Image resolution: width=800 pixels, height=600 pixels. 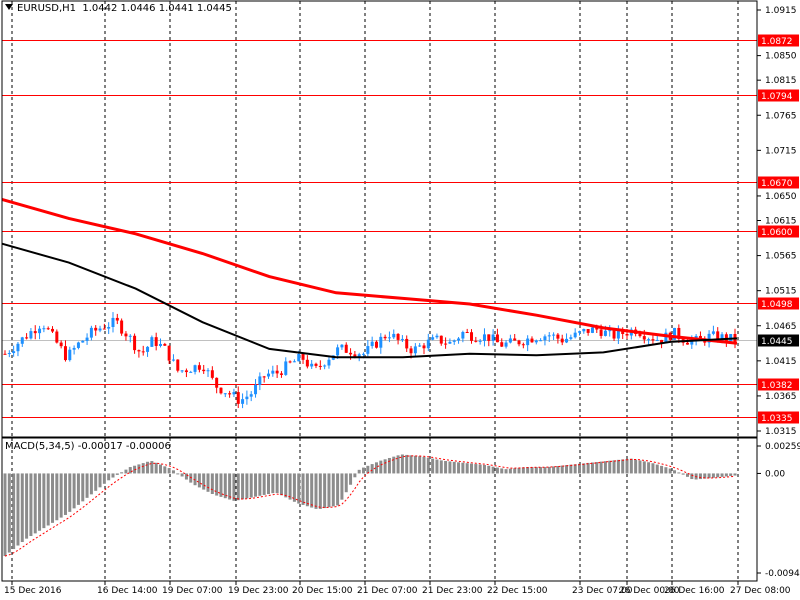 I want to click on x-tick-label: 21 Dec 23:00, so click(x=452, y=591).